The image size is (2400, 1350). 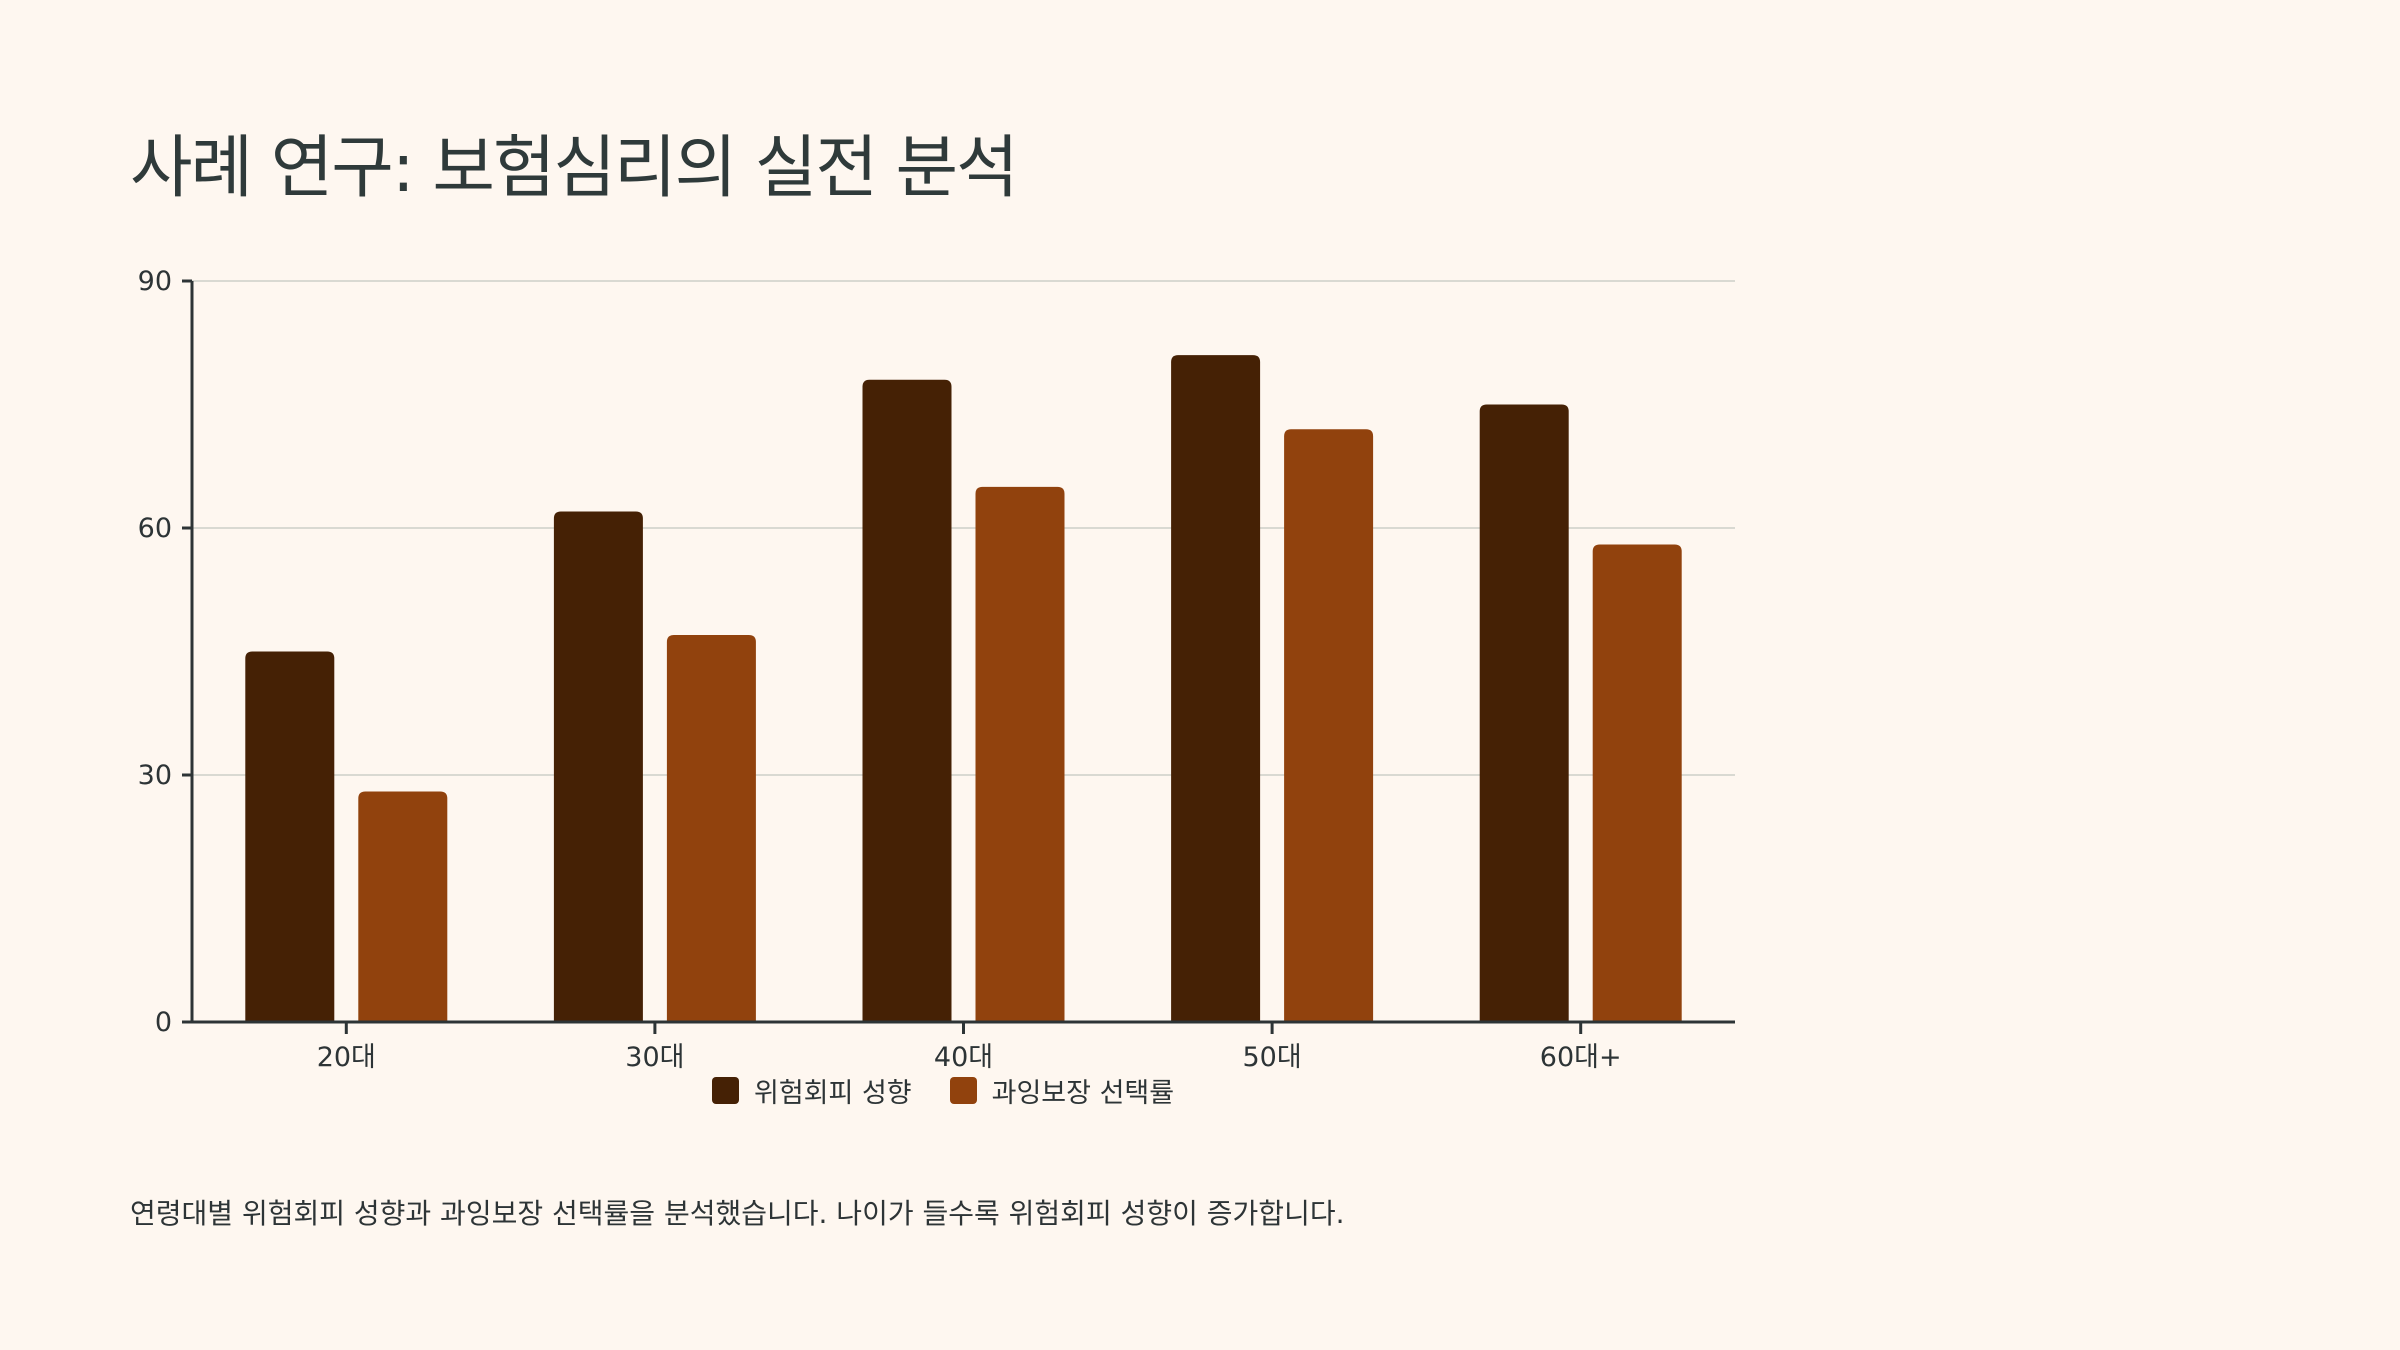 I want to click on legend-label-over-coverage: 과잉보장 선택률, so click(x=1083, y=1093).